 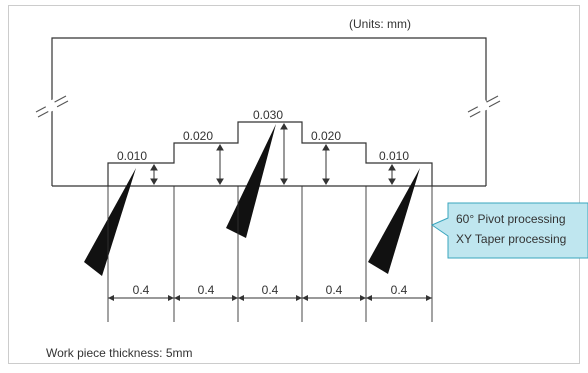 I want to click on pitch-label-1: 0.4, so click(x=141, y=290).